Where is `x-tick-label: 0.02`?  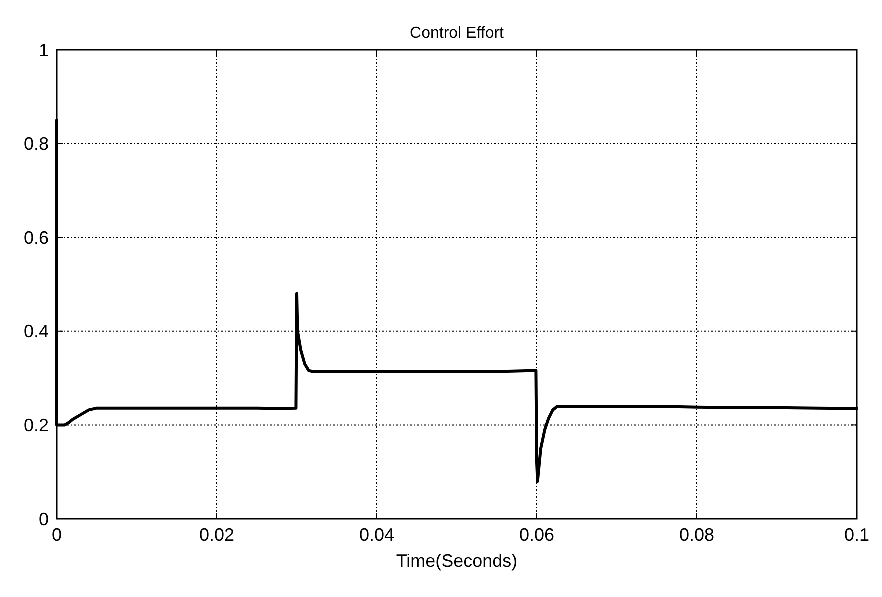
x-tick-label: 0.02 is located at coordinates (217, 535).